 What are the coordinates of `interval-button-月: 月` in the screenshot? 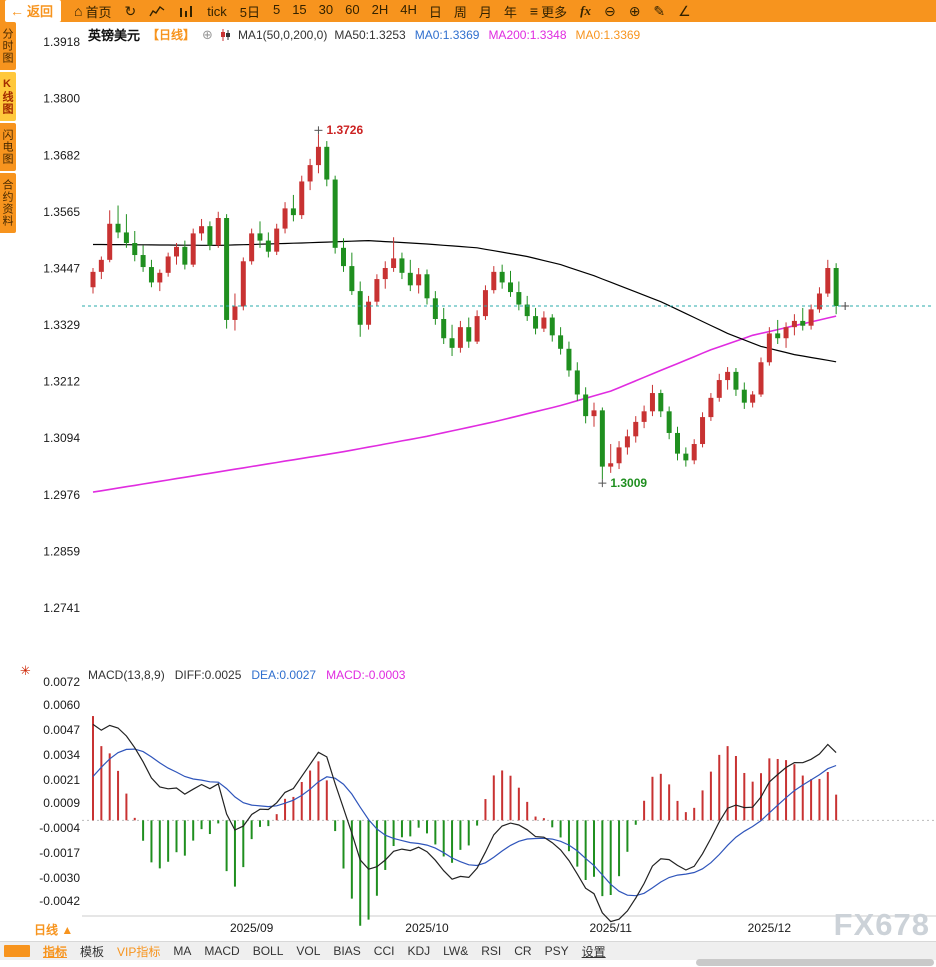 It's located at (485, 12).